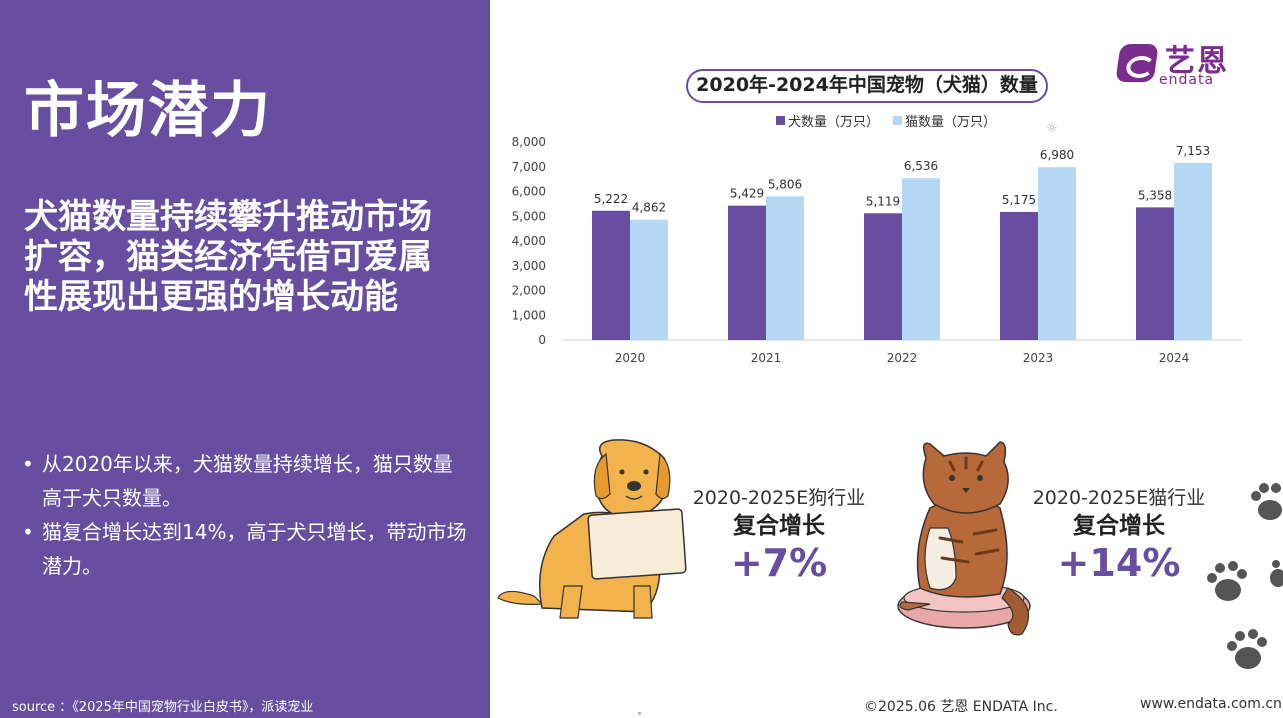 This screenshot has height=718, width=1283. What do you see at coordinates (148, 111) in the screenshot?
I see `page-title: 市场潜力` at bounding box center [148, 111].